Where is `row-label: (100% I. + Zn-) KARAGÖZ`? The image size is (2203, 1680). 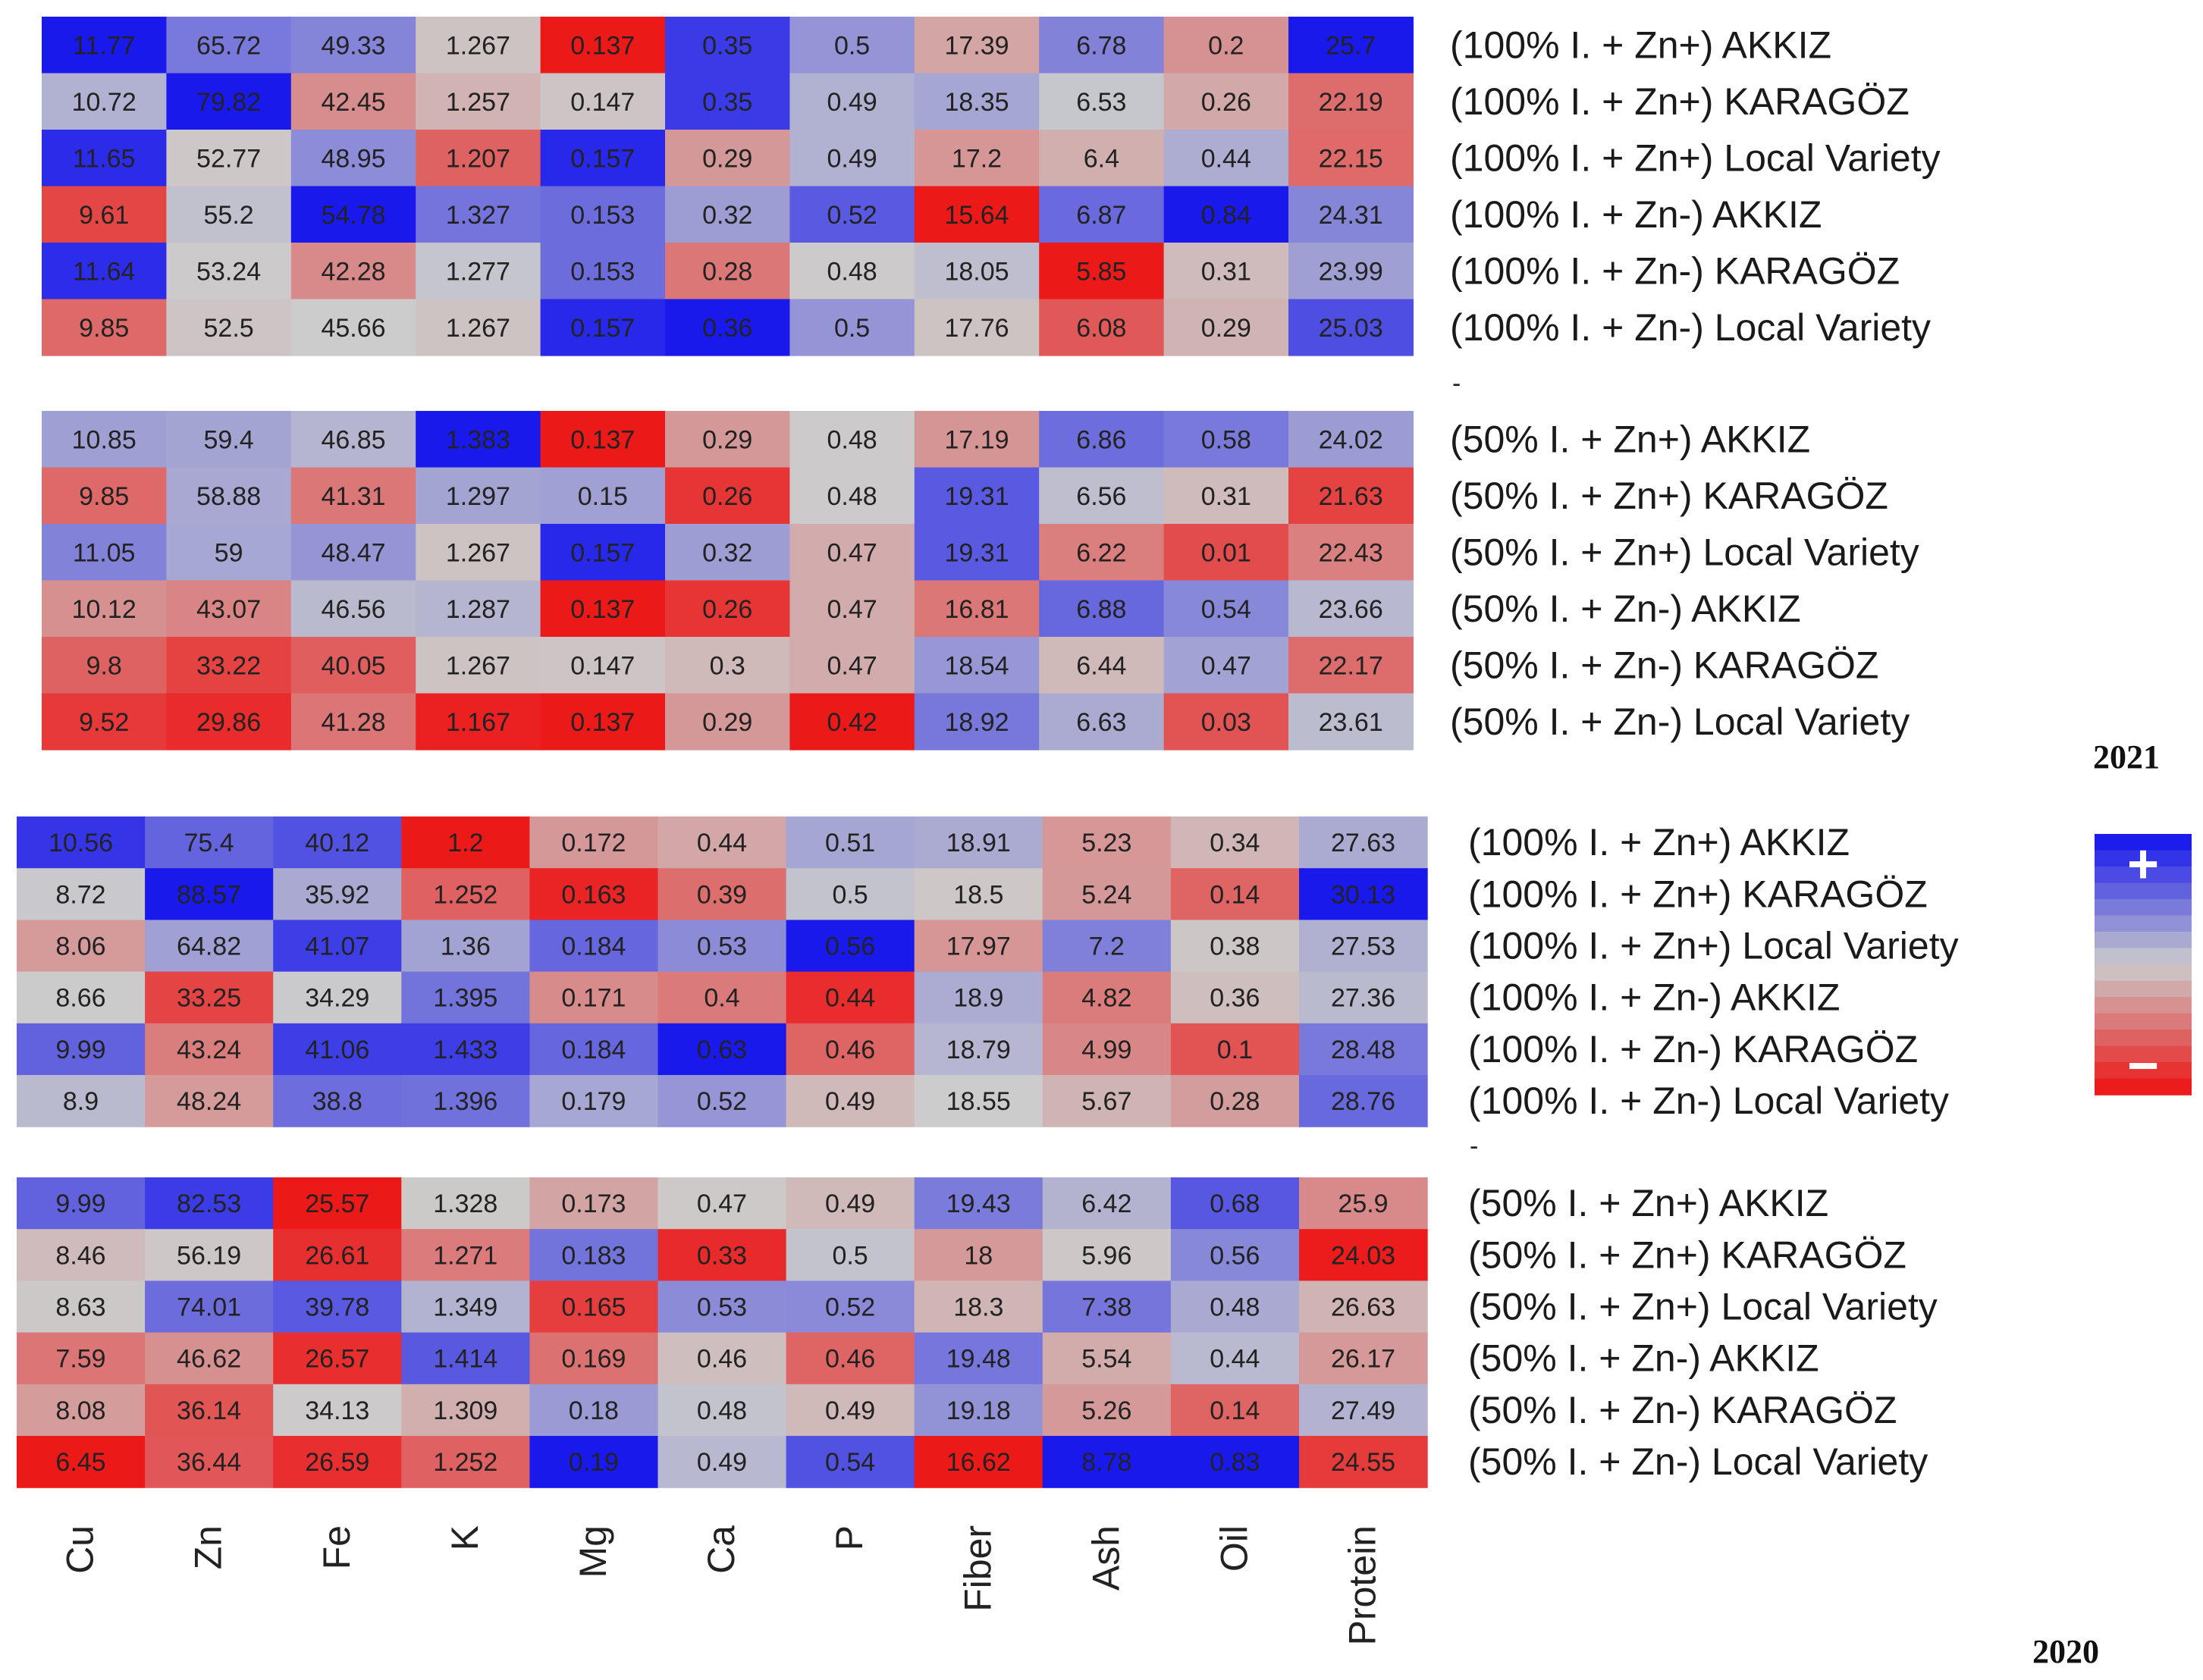
row-label: (100% I. + Zn-) KARAGÖZ is located at coordinates (1675, 270).